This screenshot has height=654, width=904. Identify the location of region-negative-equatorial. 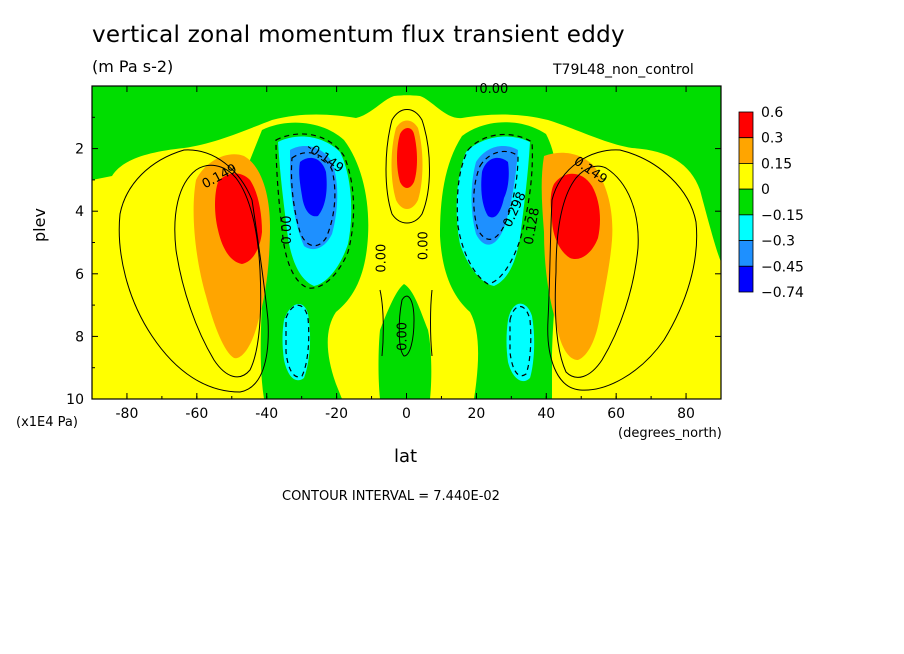
(405, 341).